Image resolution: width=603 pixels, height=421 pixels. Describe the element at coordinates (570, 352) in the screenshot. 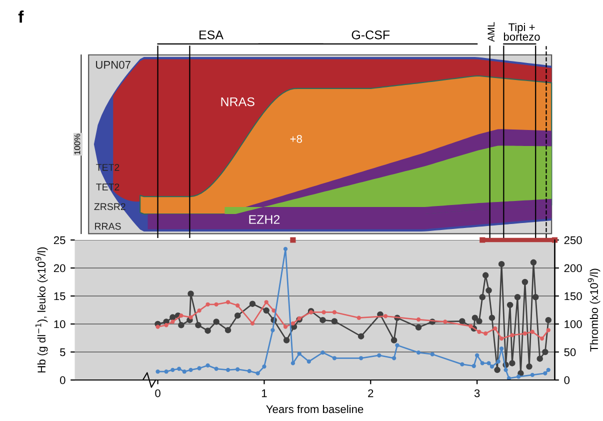

I see `y2-tick-label: 50` at that location.